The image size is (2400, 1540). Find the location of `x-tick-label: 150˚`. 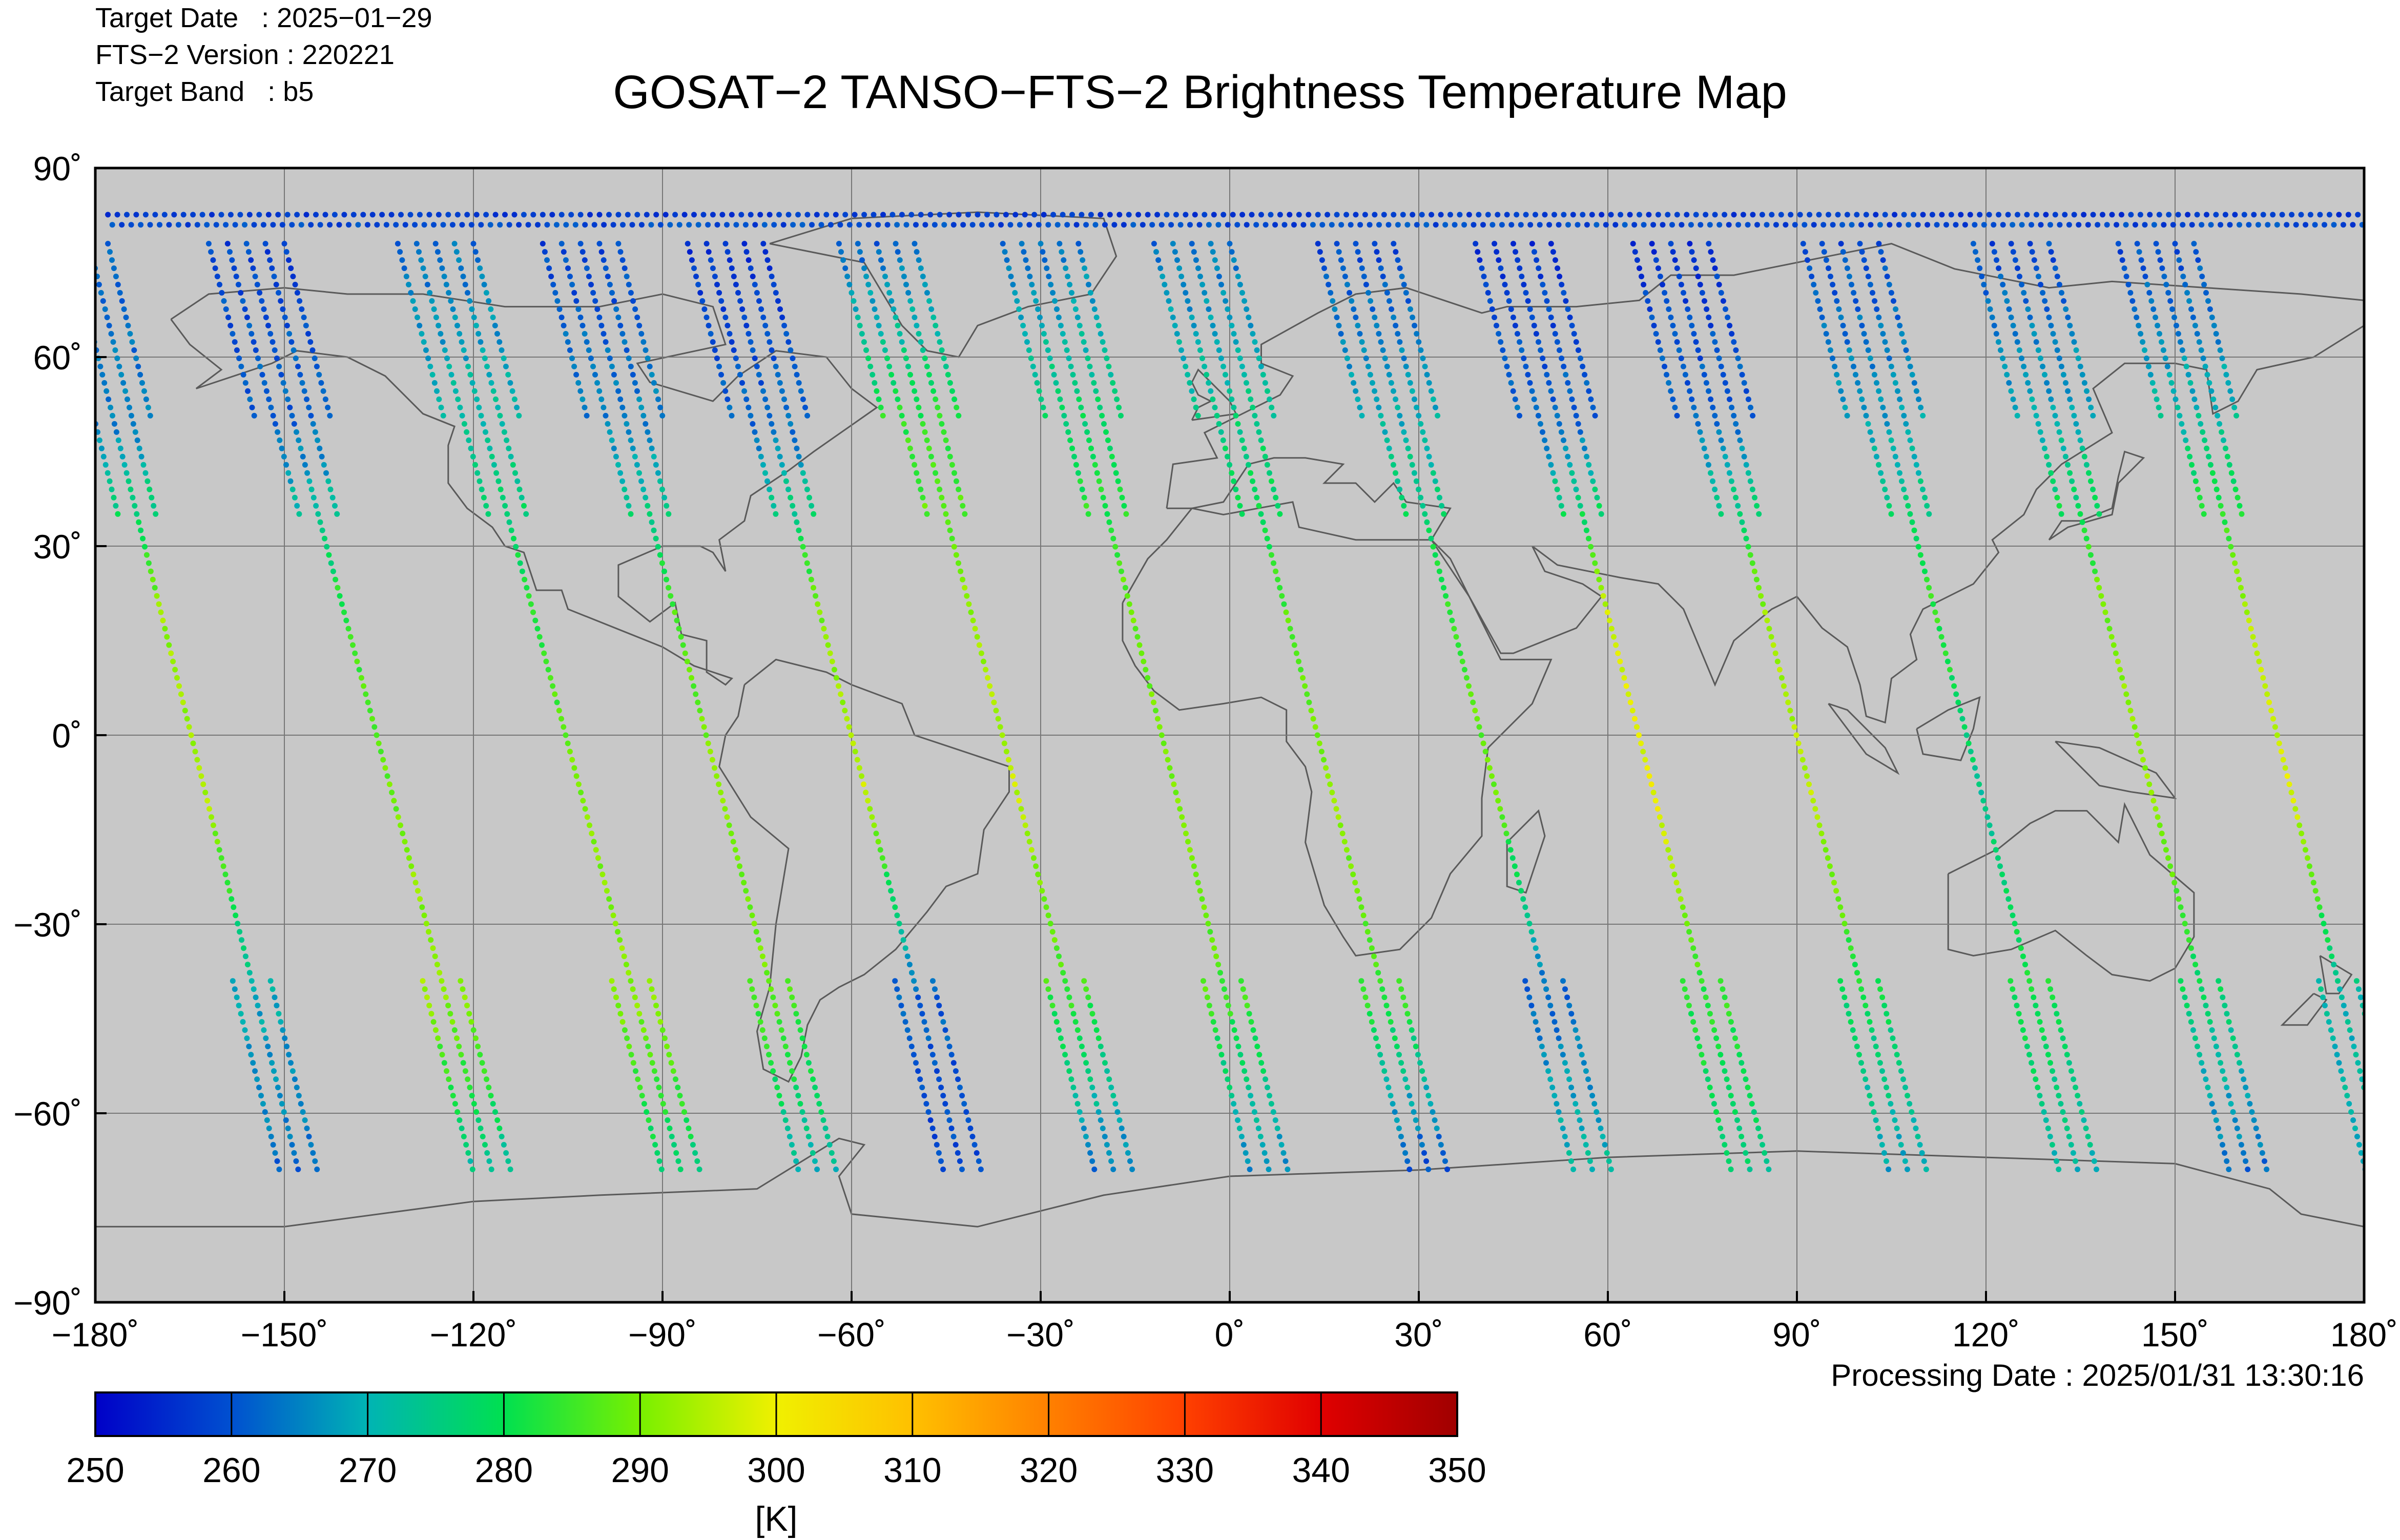

x-tick-label: 150˚ is located at coordinates (2175, 1335).